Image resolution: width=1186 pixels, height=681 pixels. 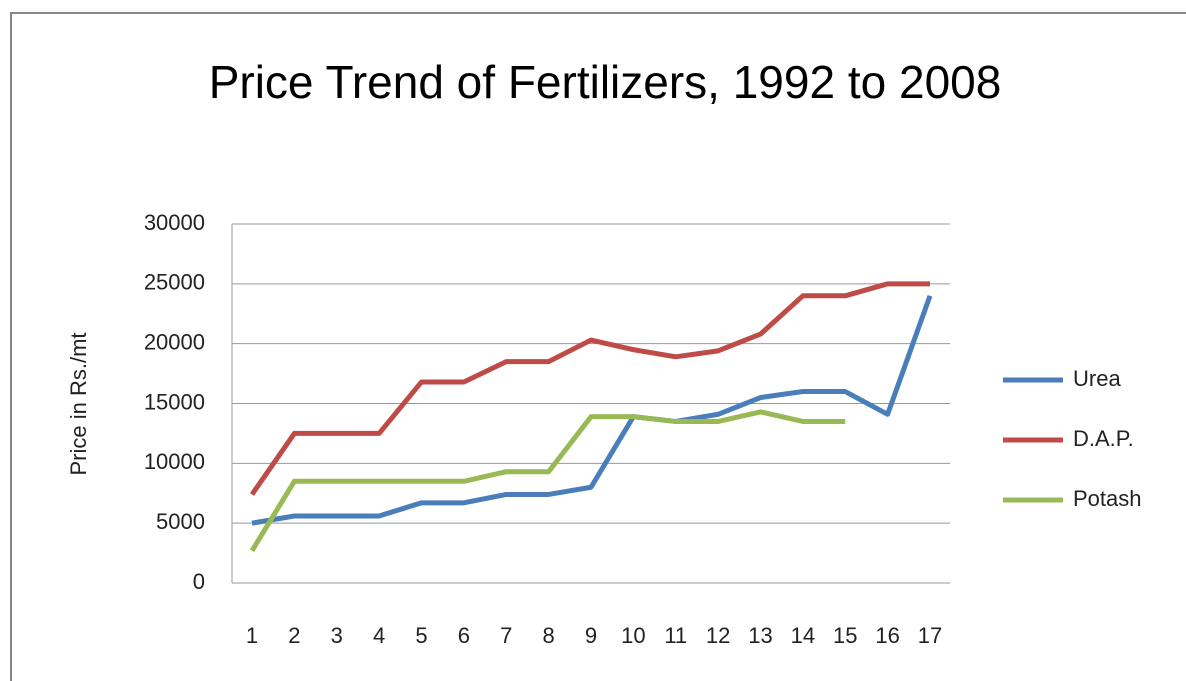 I want to click on x-tick-label: 11, so click(x=675, y=635).